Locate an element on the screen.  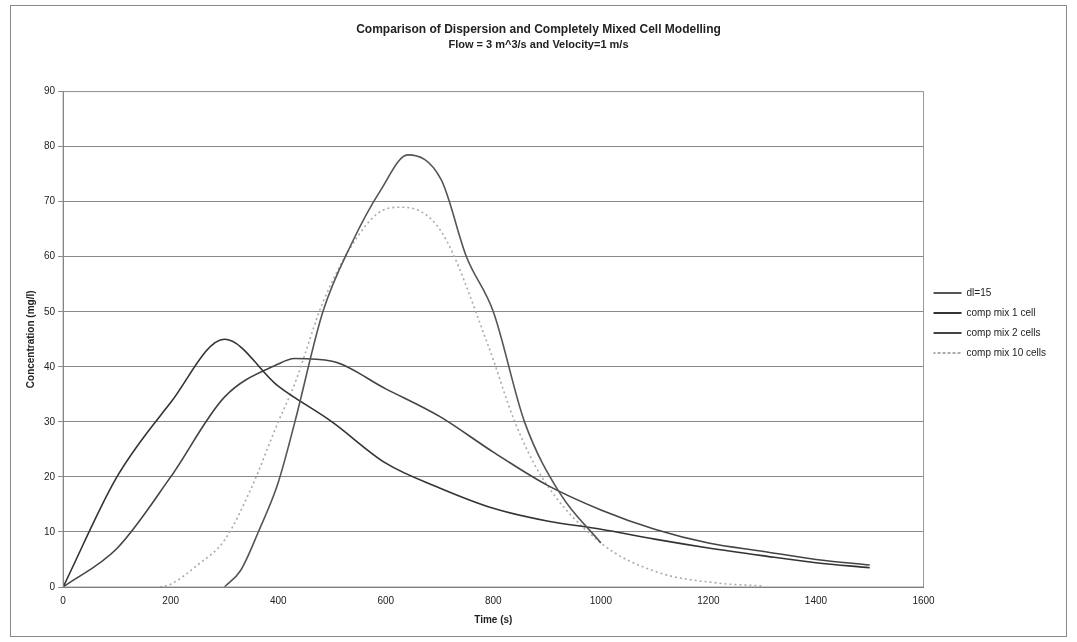
legend-label: dl=15 is located at coordinates (979, 292).